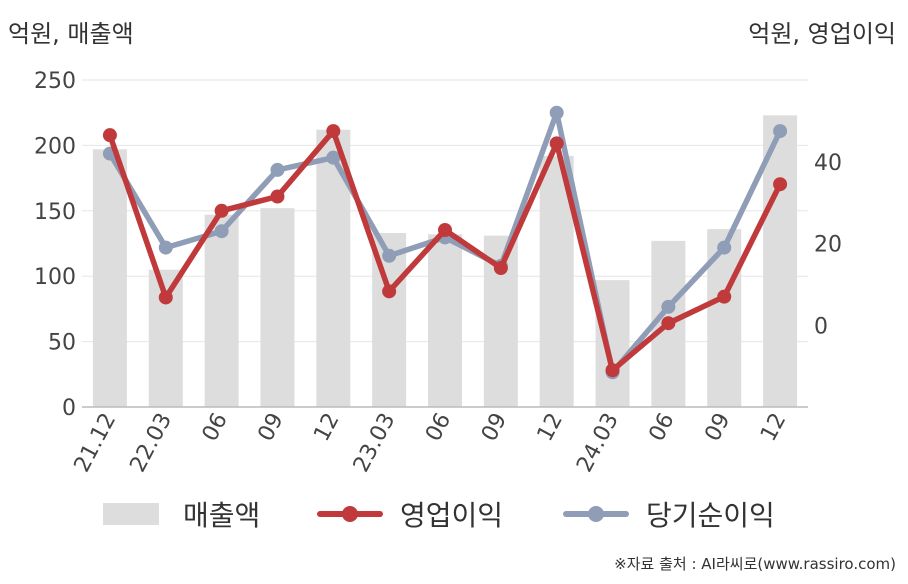 Image resolution: width=908 pixels, height=584 pixels. What do you see at coordinates (131, 514) in the screenshot?
I see `legend-swatch` at bounding box center [131, 514].